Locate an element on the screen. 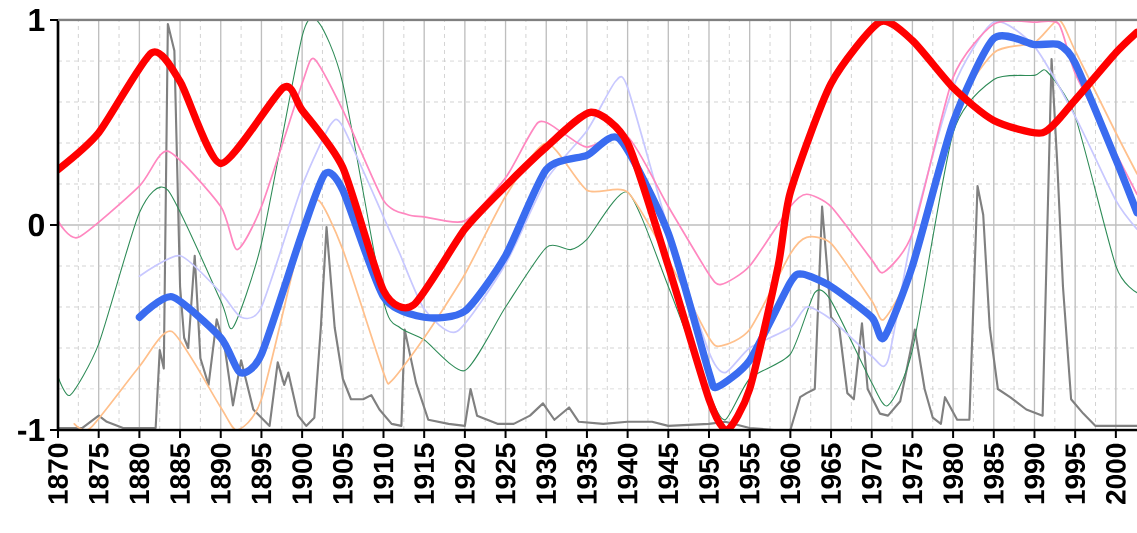 The width and height of the screenshot is (1137, 533). x-tick-label: 1870 is located at coordinates (58, 473).